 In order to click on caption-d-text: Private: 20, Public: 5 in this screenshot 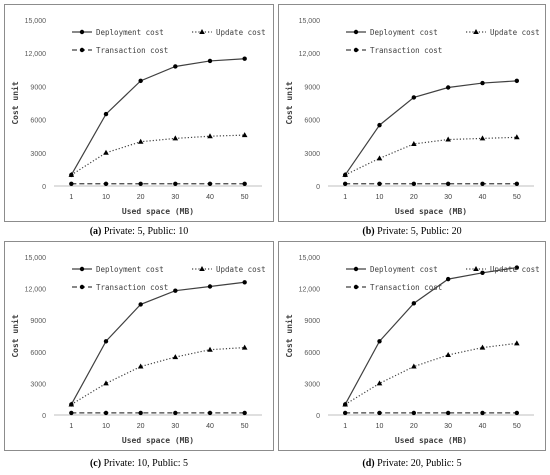, I will do `click(419, 463)`.